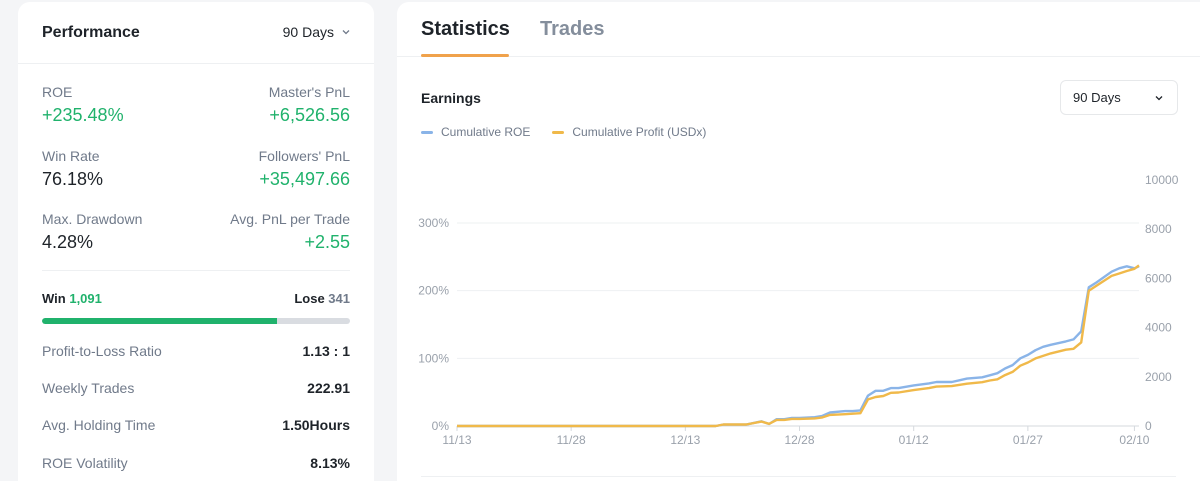  I want to click on x-tick-label: 01/27, so click(1028, 440).